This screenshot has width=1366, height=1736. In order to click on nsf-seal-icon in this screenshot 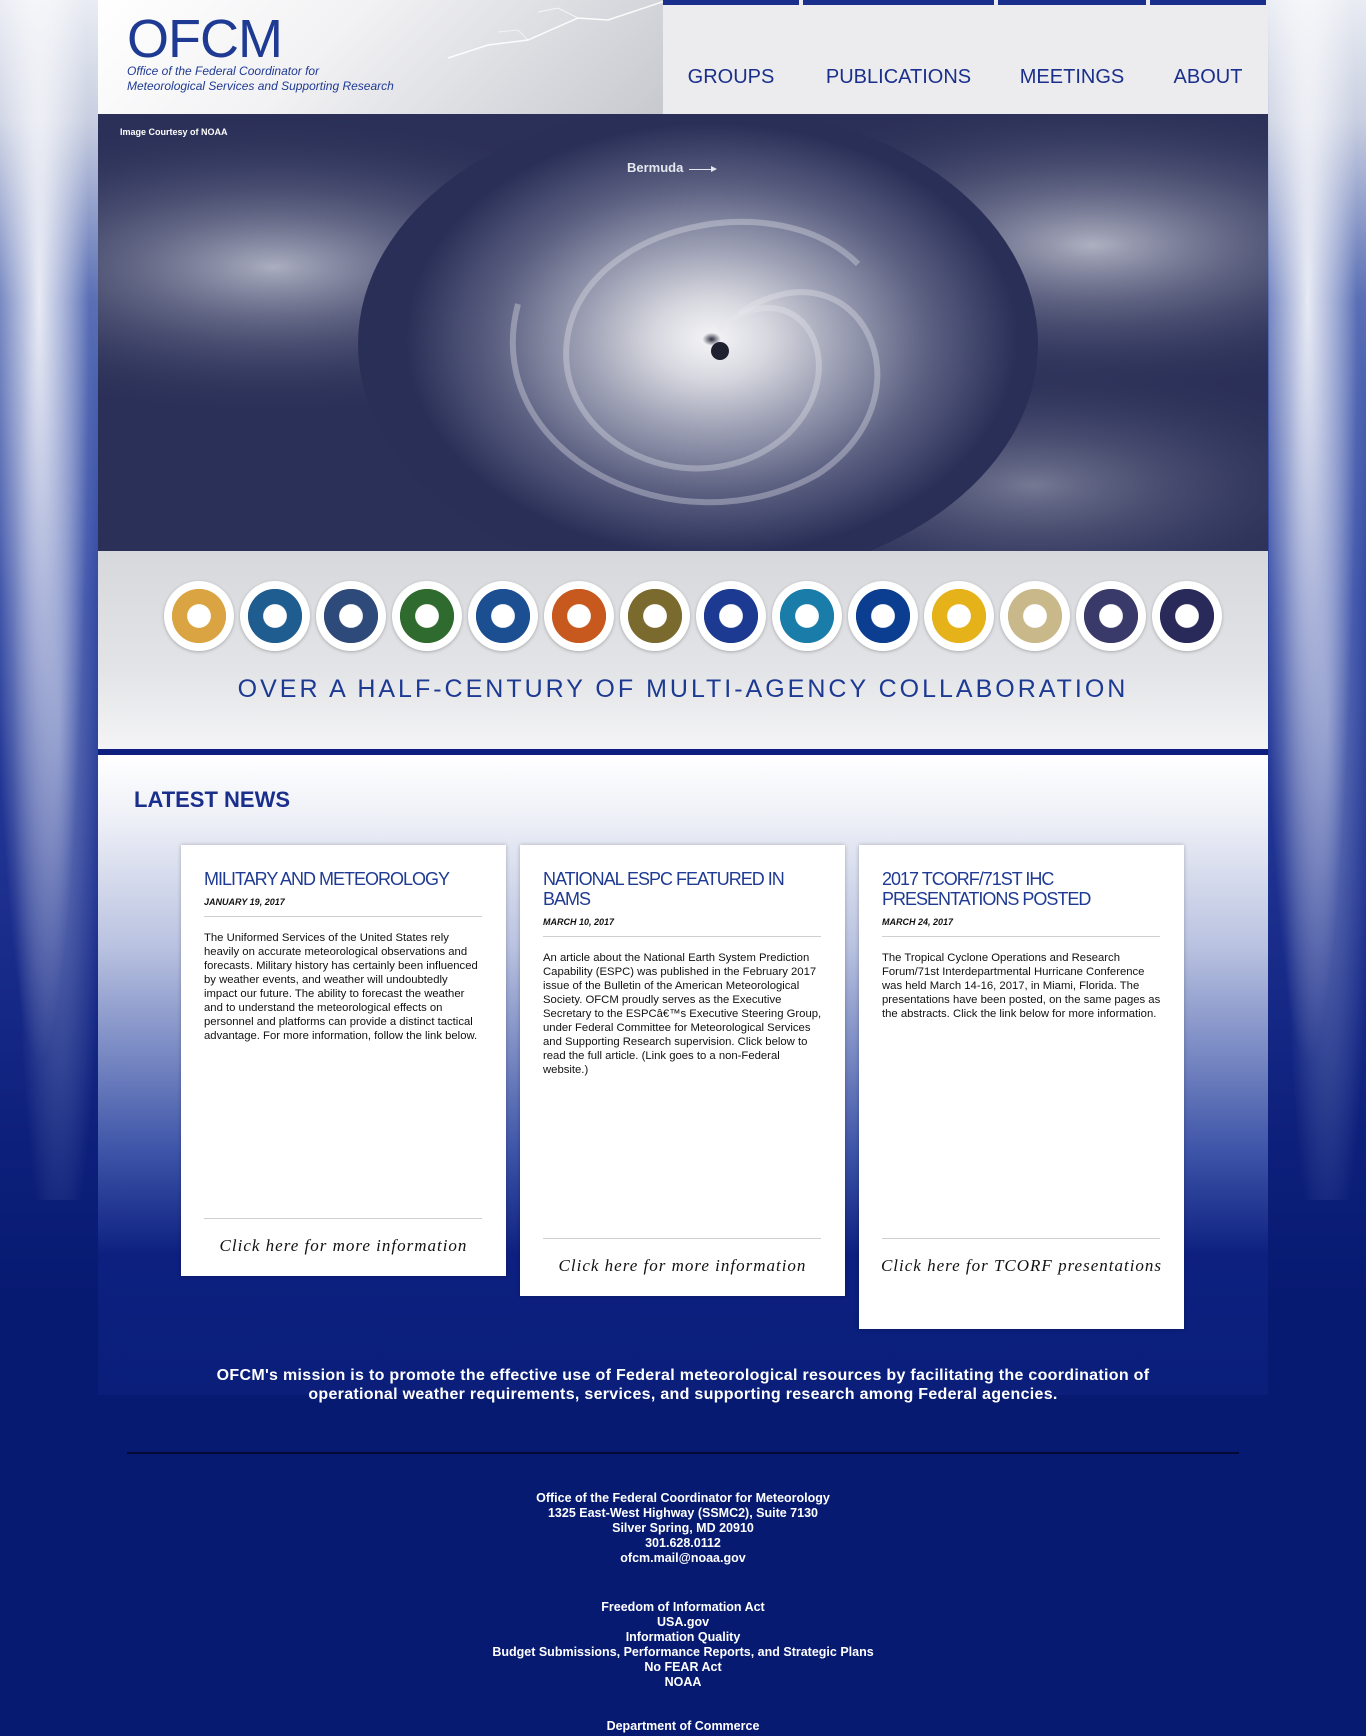, I will do `click(959, 616)`.